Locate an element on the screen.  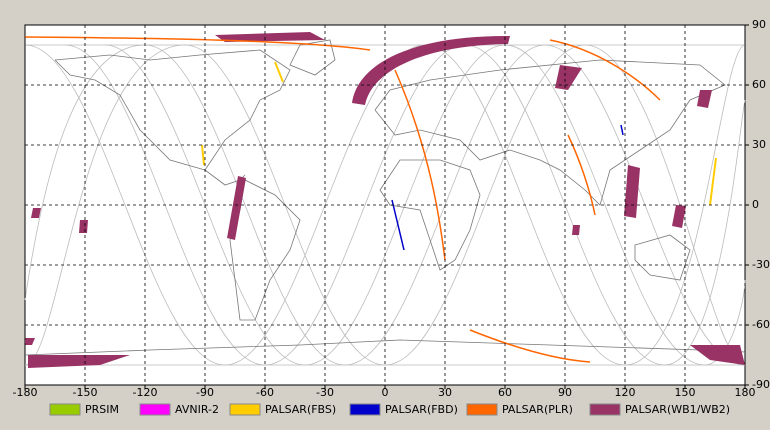
x-tick-label: -120 is located at coordinates (145, 392).